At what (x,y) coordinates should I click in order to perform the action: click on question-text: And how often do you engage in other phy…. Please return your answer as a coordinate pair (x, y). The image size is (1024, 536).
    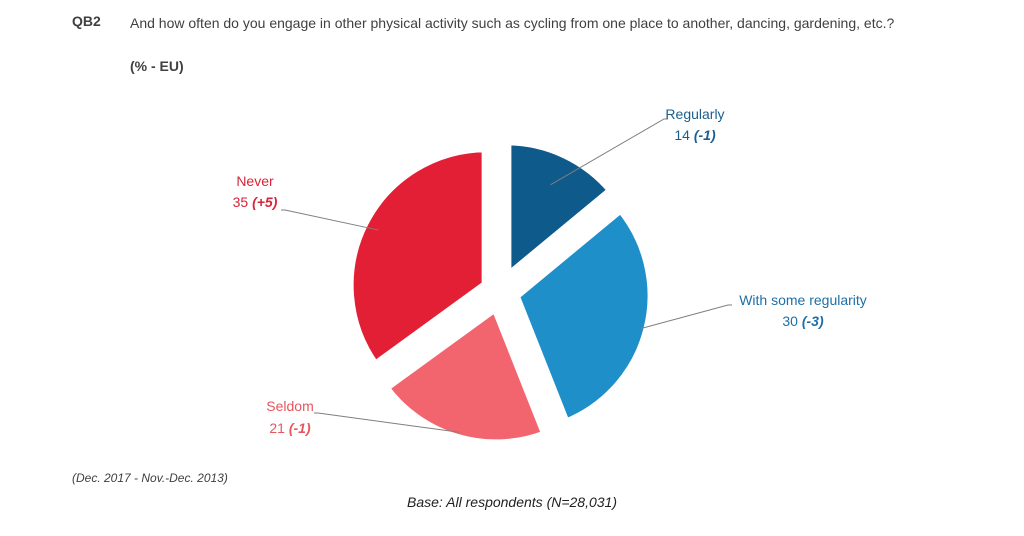
    Looking at the image, I should click on (512, 23).